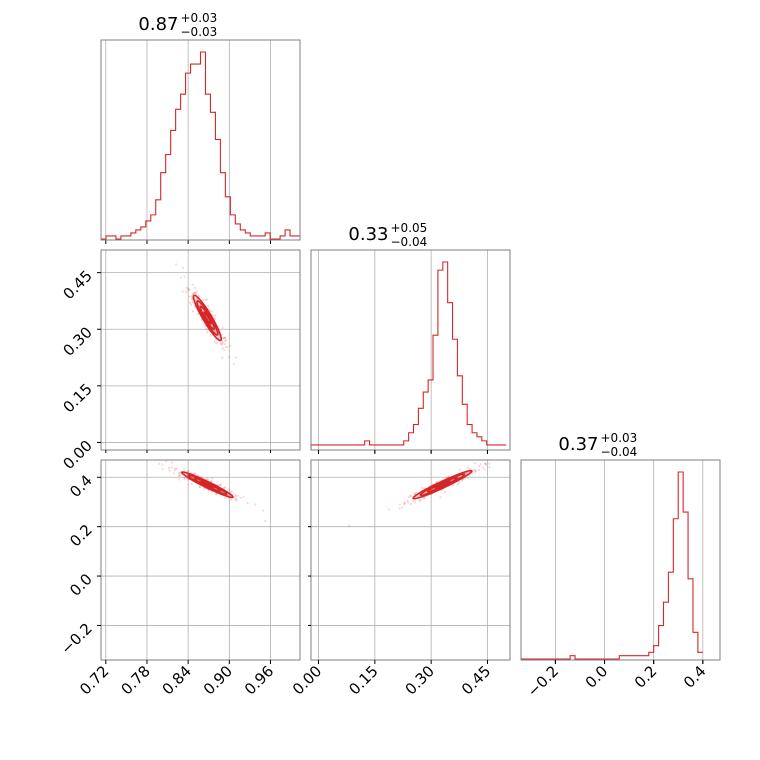 This screenshot has width=760, height=760. Describe the element at coordinates (368, 234) in the screenshot. I see `title-value: 0.33` at that location.